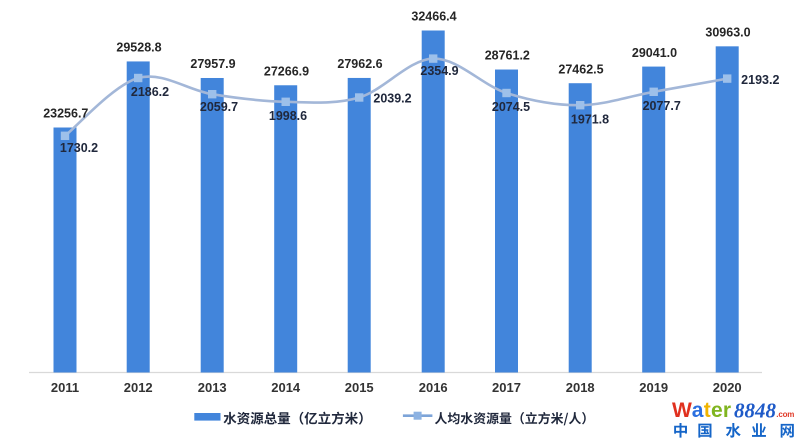 This screenshot has height=446, width=801. What do you see at coordinates (138, 387) in the screenshot?
I see `svg-text: 2012` at bounding box center [138, 387].